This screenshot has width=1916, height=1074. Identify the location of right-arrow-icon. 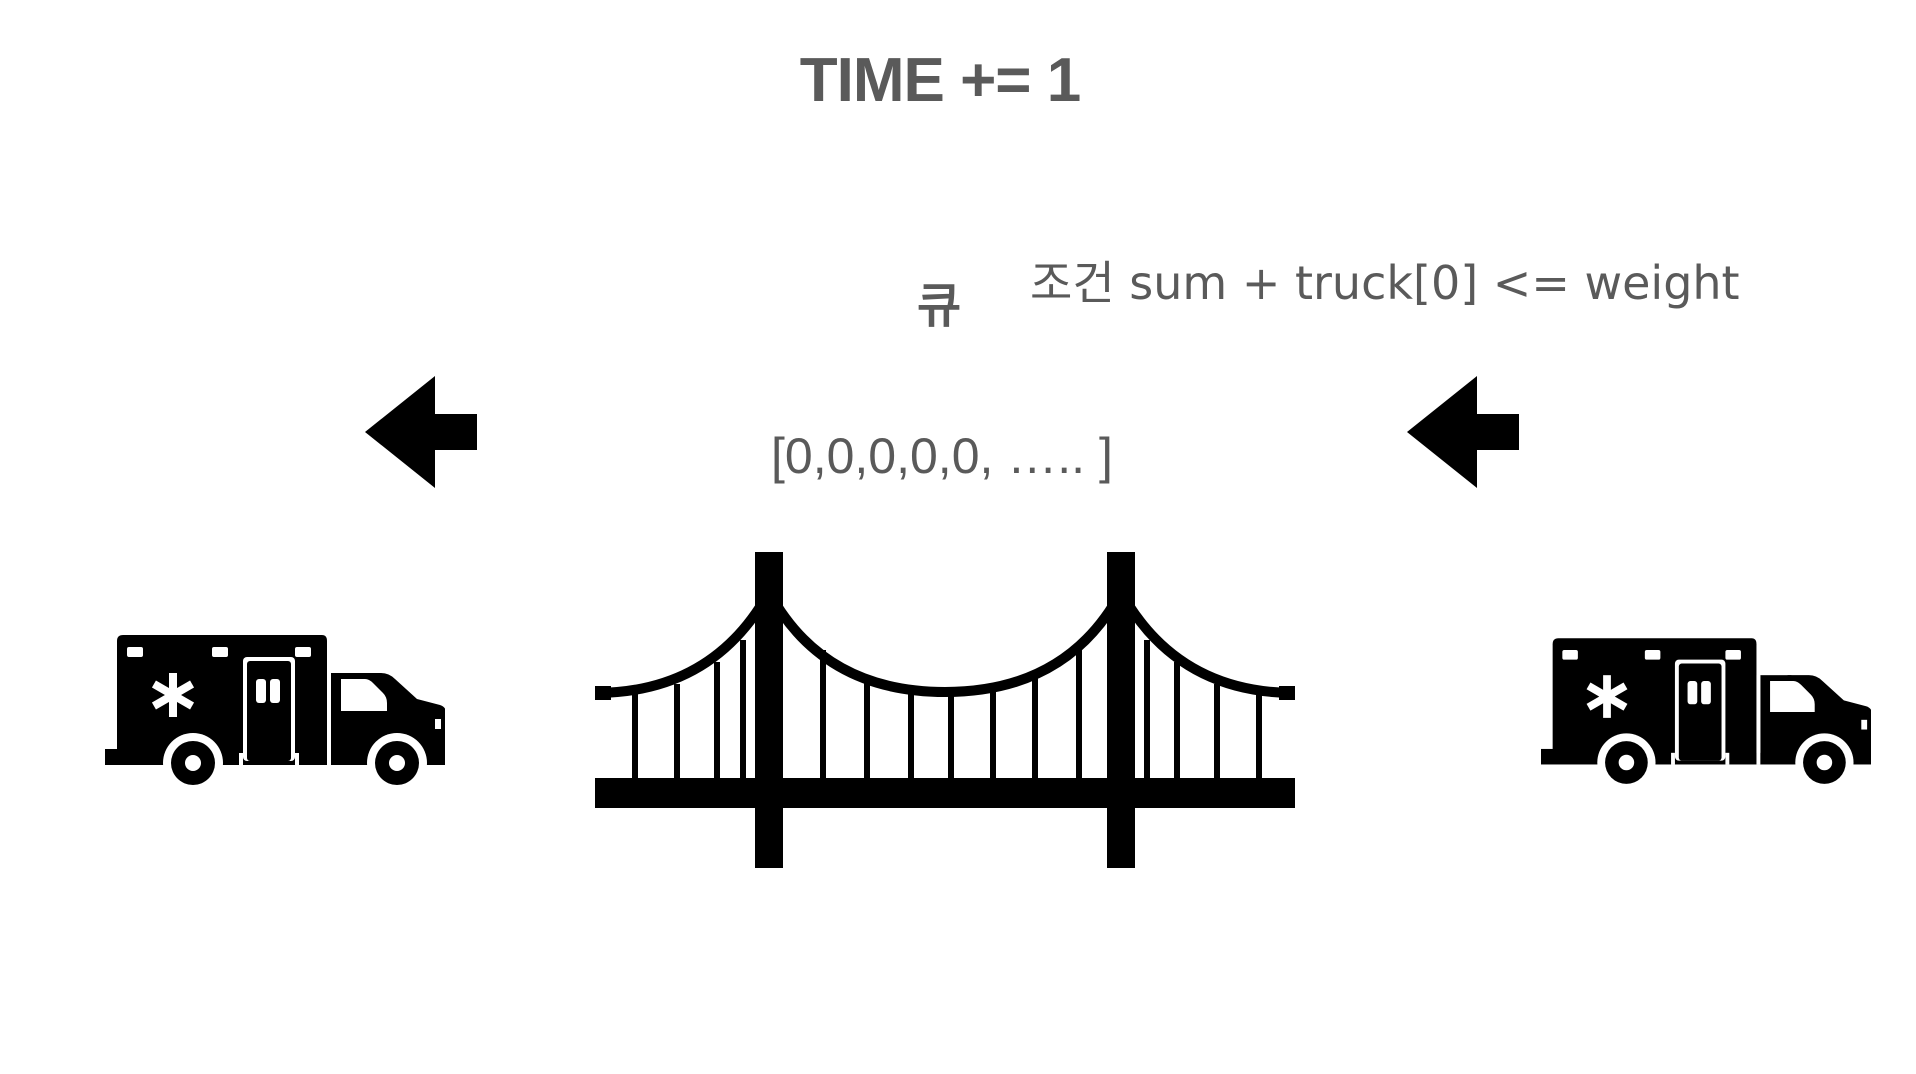
(1463, 432).